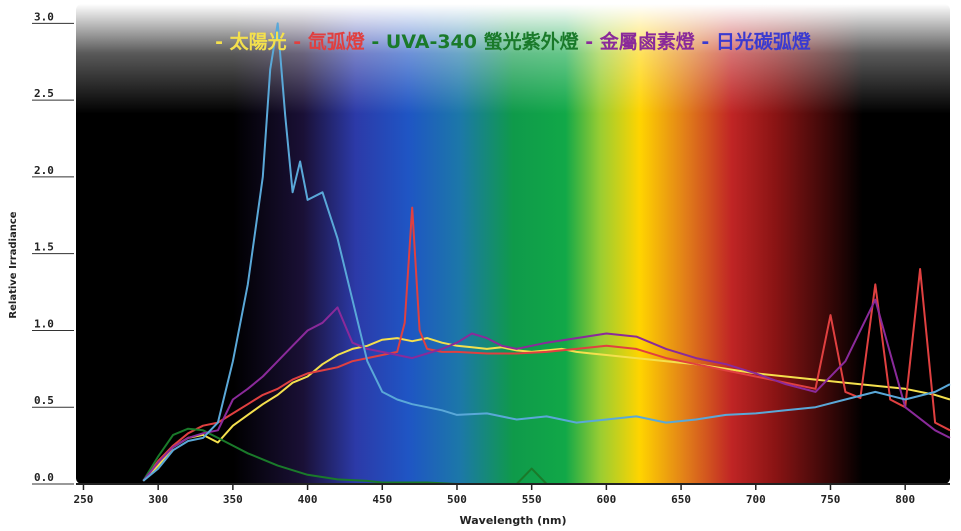 The height and width of the screenshot is (531, 961). What do you see at coordinates (332, 41) in the screenshot?
I see `legend-entry-2: - 氙弧燈` at bounding box center [332, 41].